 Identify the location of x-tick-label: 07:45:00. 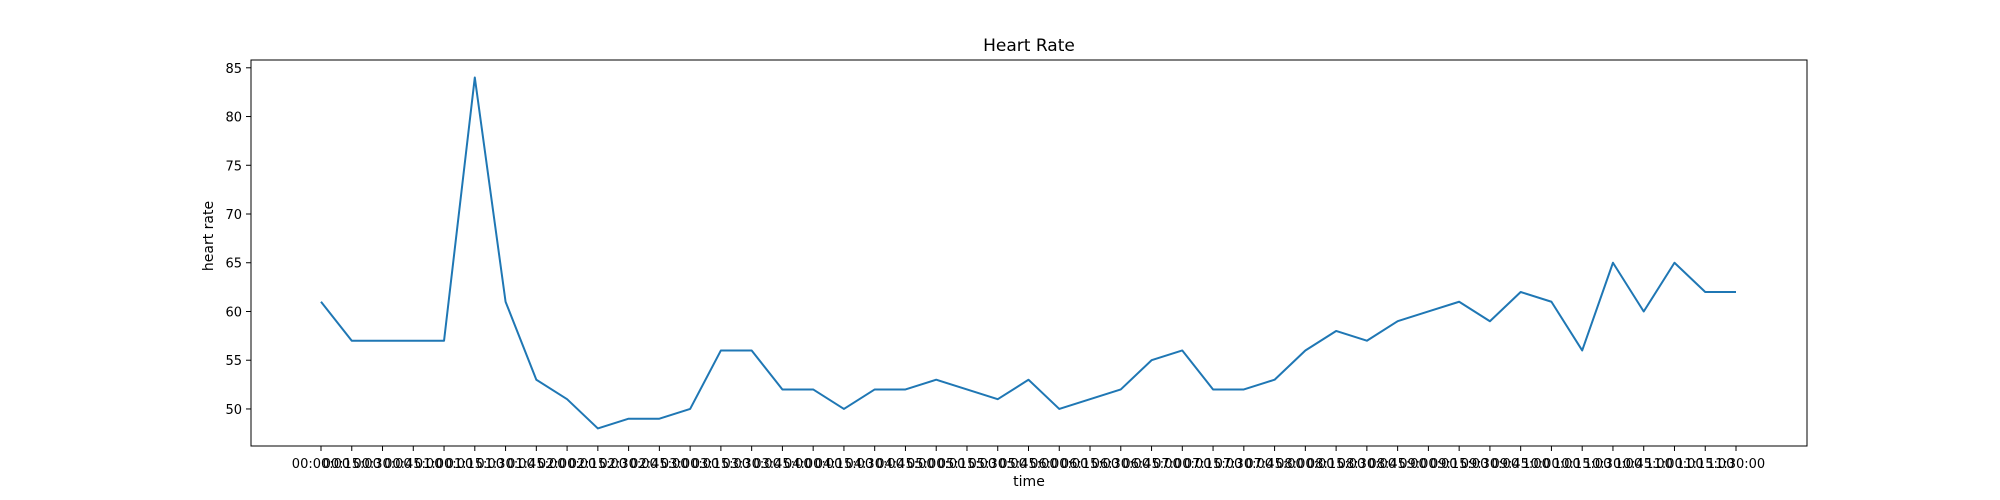
(1274, 464).